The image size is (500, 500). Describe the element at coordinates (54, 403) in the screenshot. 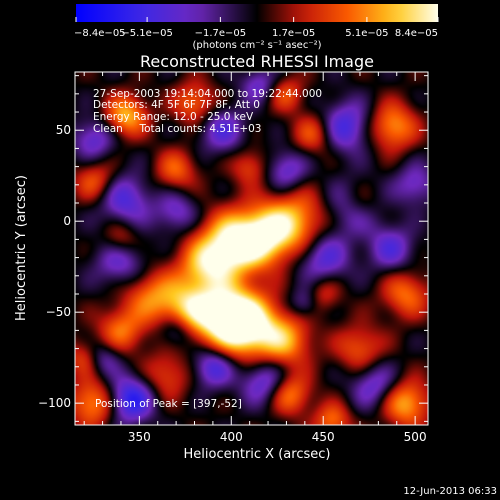

I see `y-tick-label: −100` at that location.